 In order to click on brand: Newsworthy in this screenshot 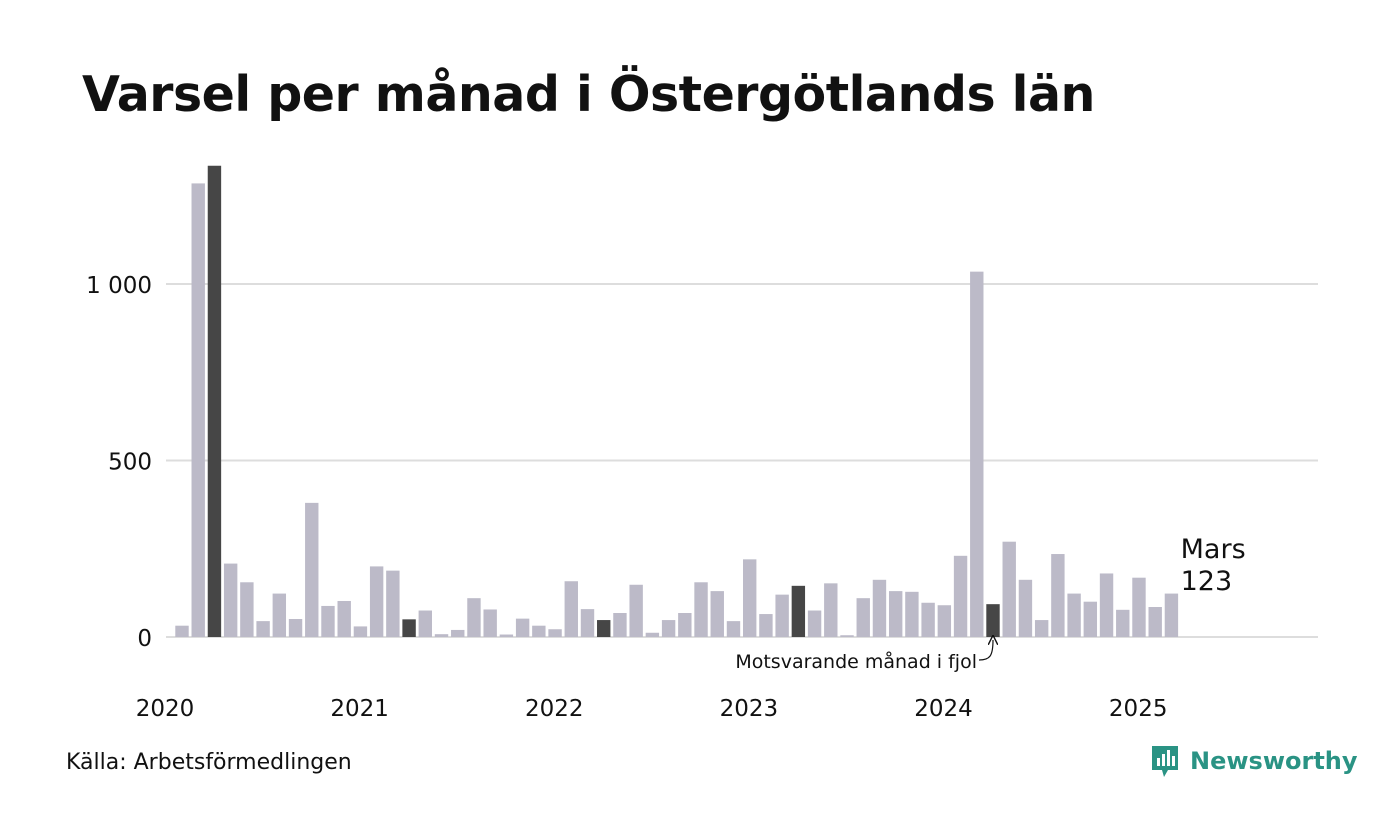, I will do `click(1254, 761)`.